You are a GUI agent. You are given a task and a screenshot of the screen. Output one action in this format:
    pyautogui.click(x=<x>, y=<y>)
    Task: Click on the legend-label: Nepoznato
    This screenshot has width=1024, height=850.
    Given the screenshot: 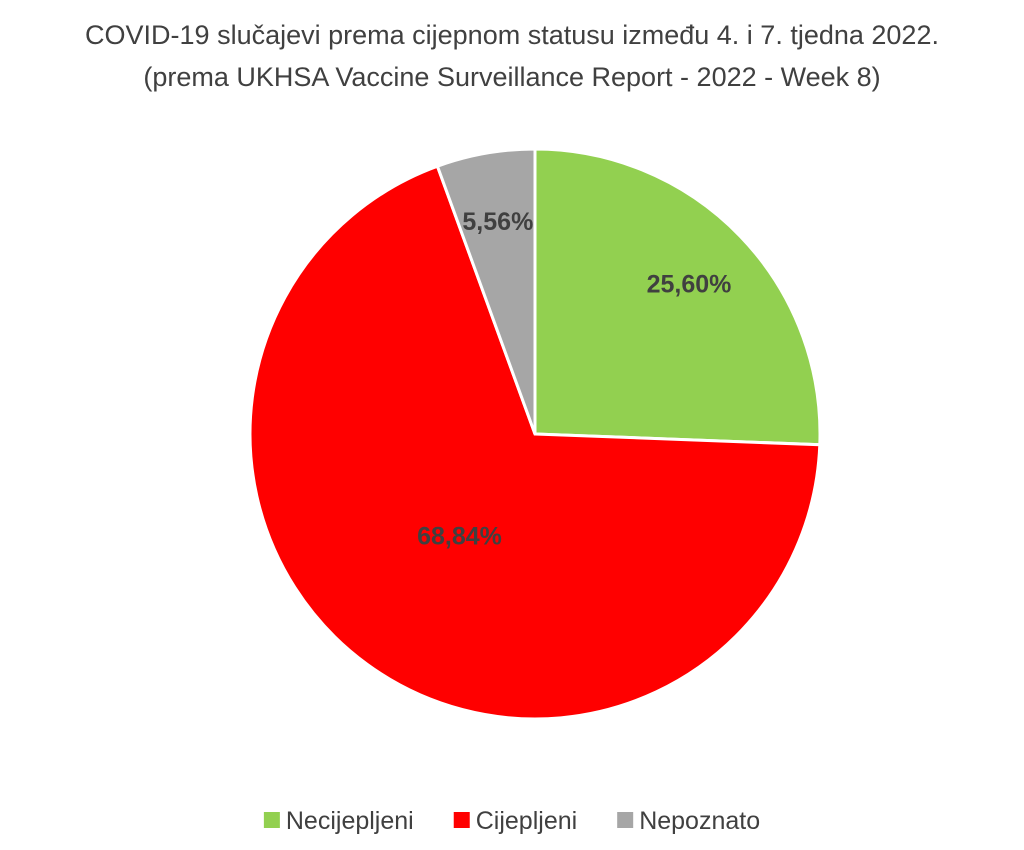 What is the action you would take?
    pyautogui.click(x=699, y=821)
    